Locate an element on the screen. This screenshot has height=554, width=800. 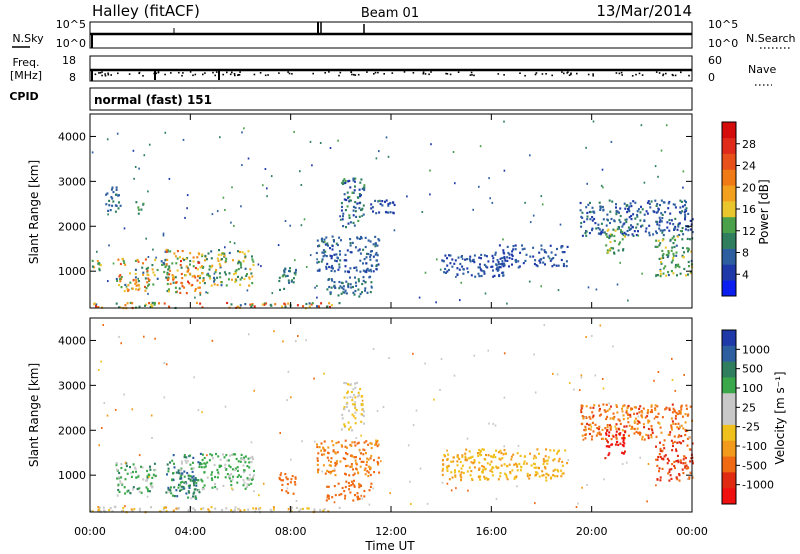
freq-tick-high: 18 is located at coordinates (69, 60).